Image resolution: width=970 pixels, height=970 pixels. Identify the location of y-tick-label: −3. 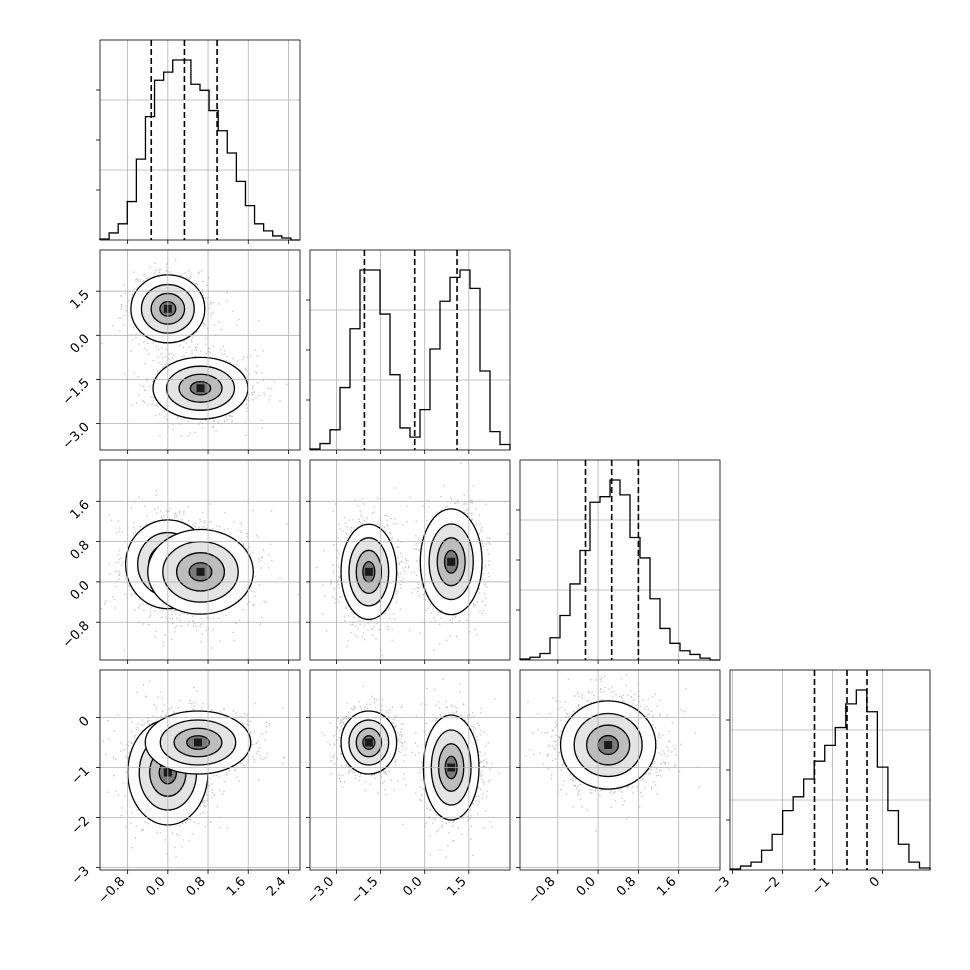
(81, 876).